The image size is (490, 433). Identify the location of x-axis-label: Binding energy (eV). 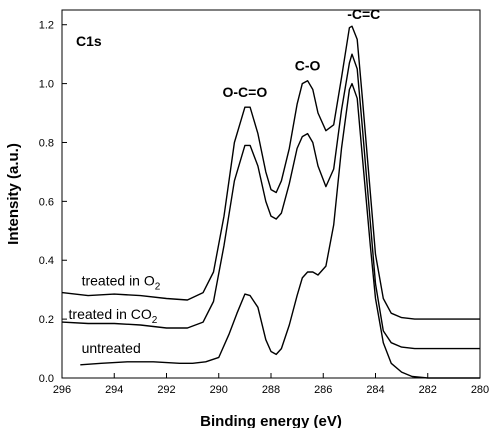
(271, 420).